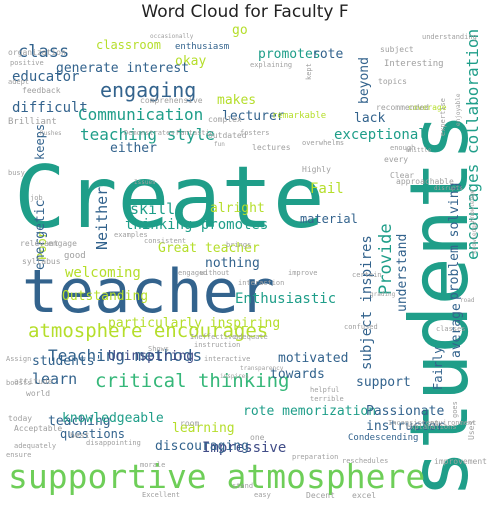  What do you see at coordinates (227, 135) in the screenshot?
I see `word-outdated: outdated` at bounding box center [227, 135].